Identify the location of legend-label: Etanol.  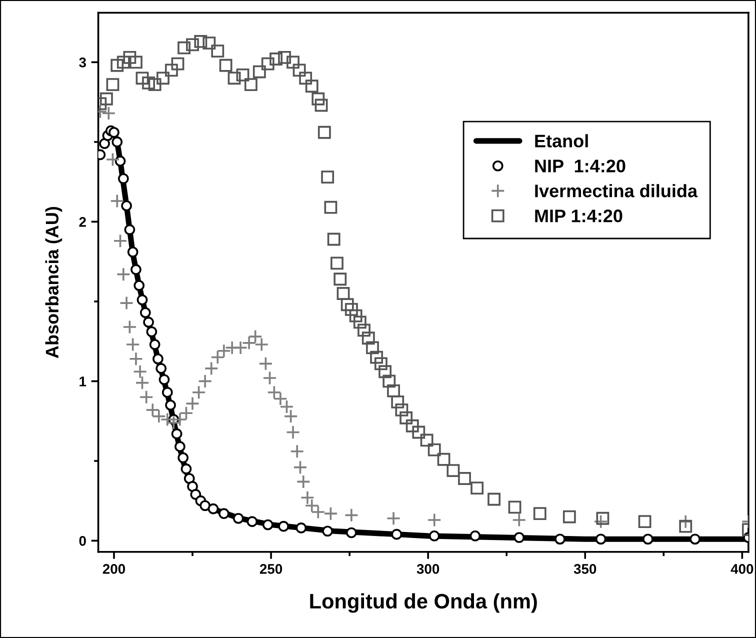
(561, 141).